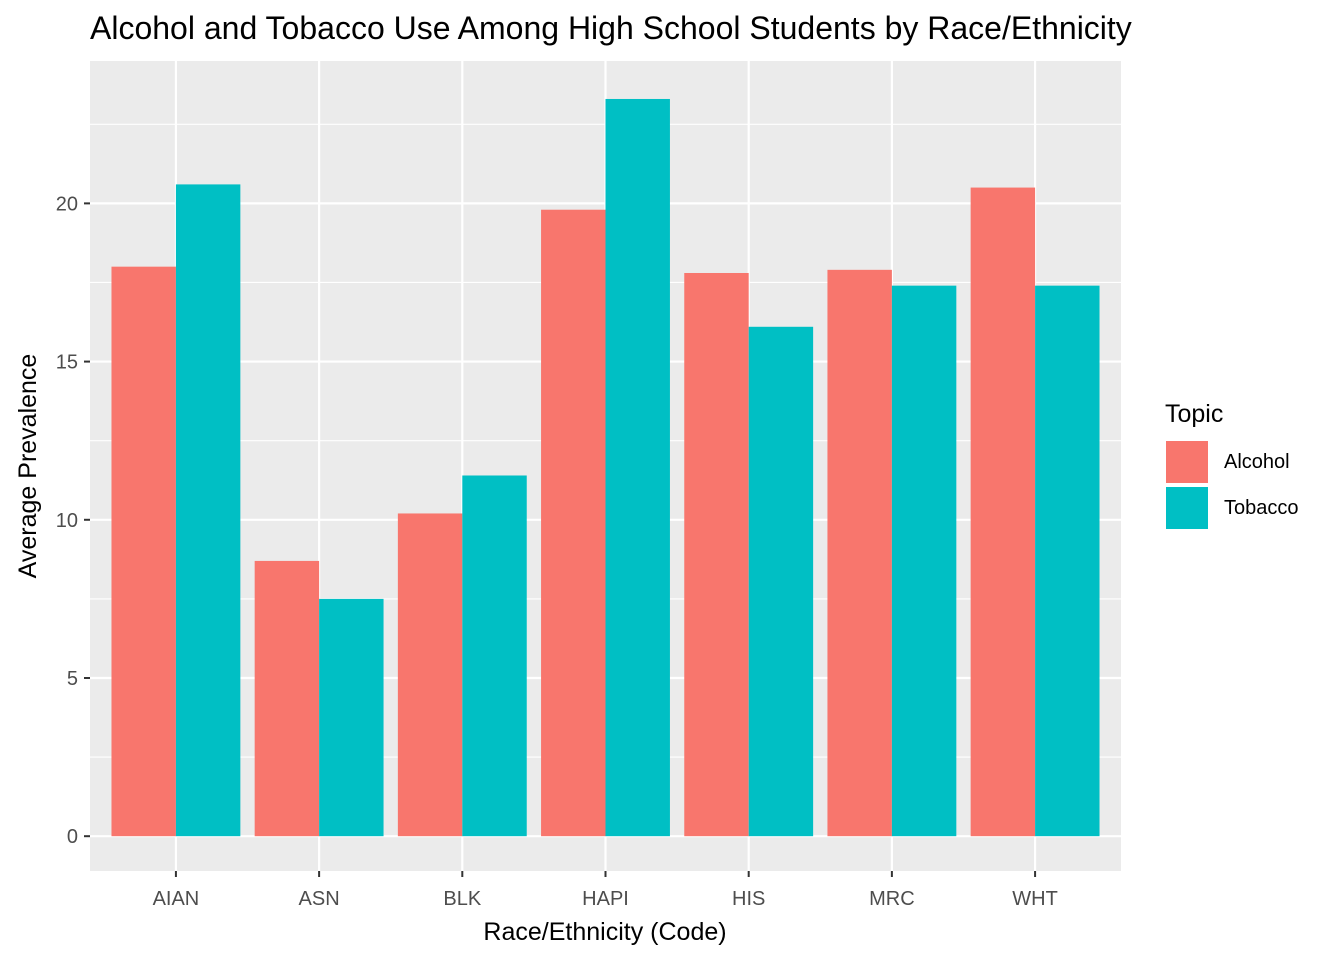 The image size is (1344, 960). Describe the element at coordinates (462, 899) in the screenshot. I see `x-tick-label: BLK` at that location.